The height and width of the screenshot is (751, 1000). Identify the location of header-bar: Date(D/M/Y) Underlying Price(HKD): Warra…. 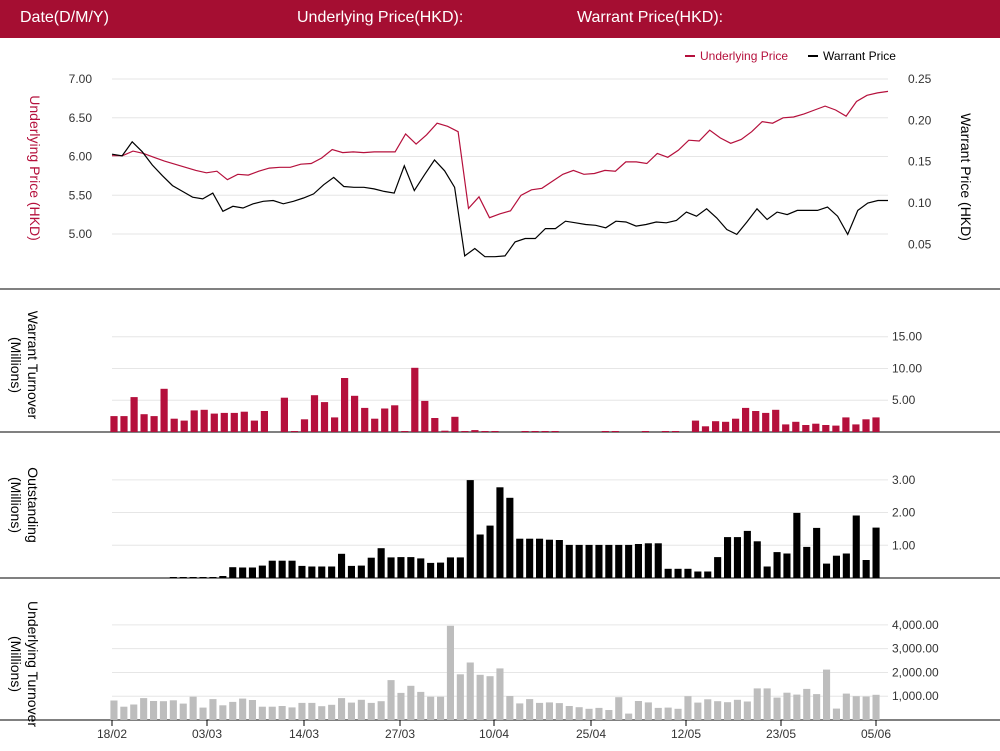
(500, 19).